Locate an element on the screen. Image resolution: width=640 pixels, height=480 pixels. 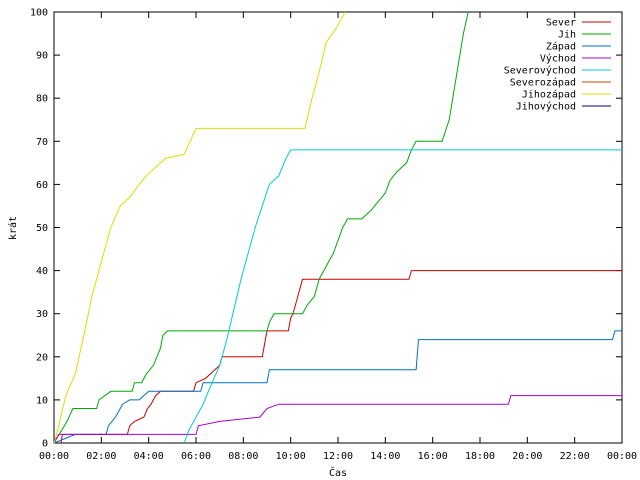
x-tick-label: 18:00 is located at coordinates (480, 456).